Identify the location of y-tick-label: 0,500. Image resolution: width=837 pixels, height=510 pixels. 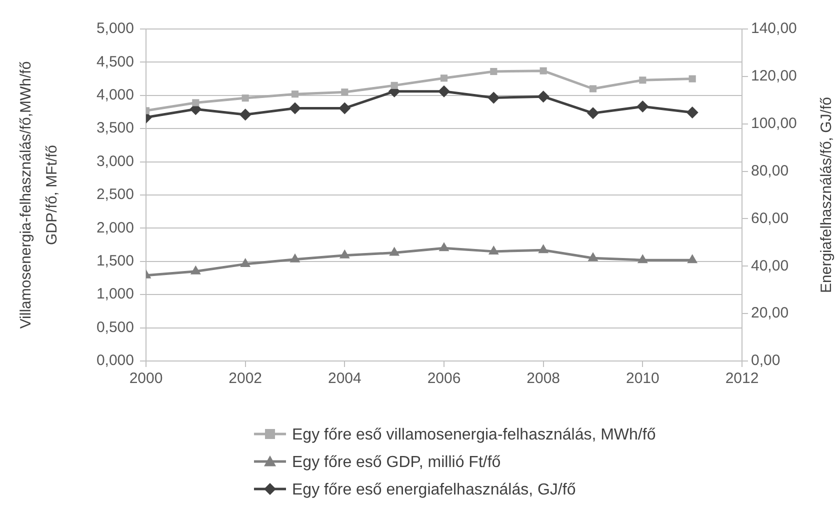
(115, 327).